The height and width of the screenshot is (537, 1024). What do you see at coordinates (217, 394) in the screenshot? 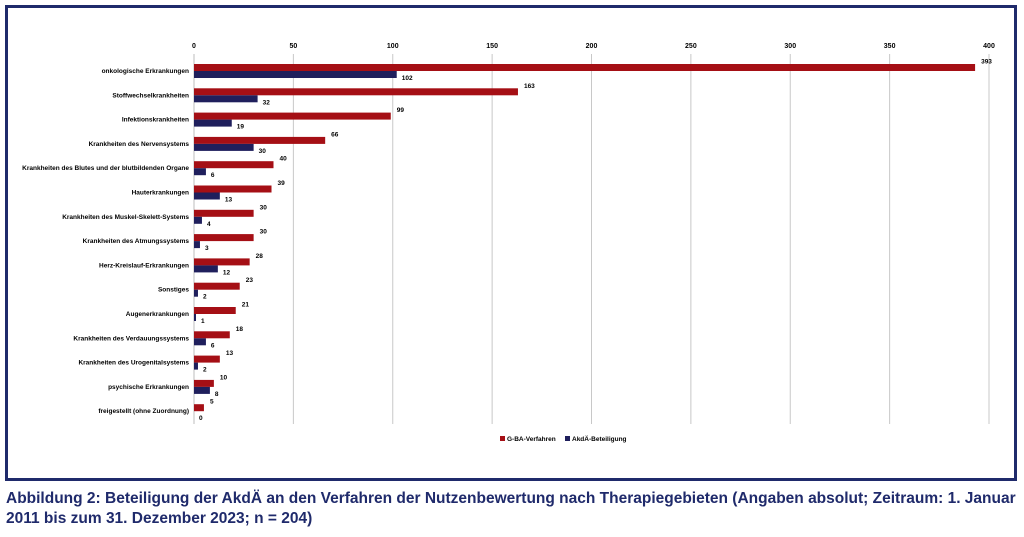
I see `data-label-akdae: 8` at bounding box center [217, 394].